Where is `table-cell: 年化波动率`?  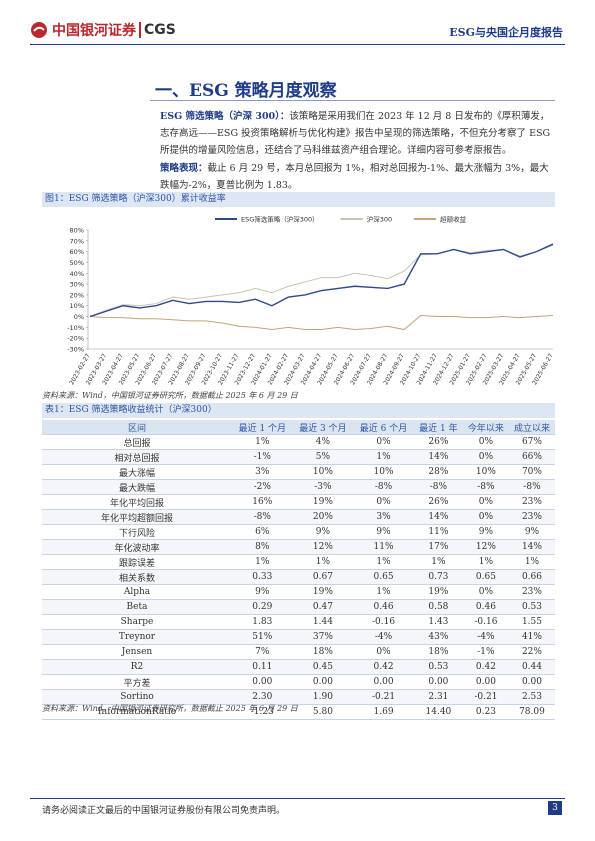
table-cell: 年化波动率 is located at coordinates (137, 547).